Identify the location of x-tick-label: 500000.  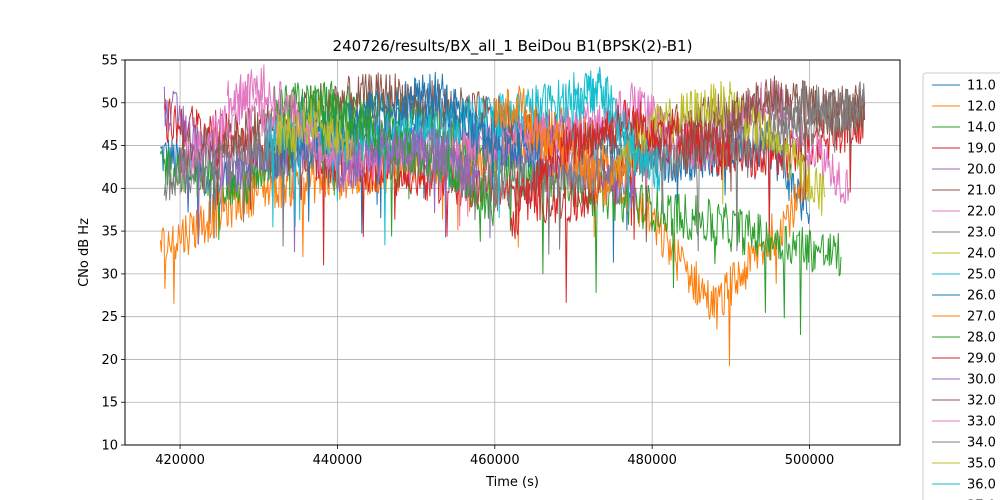
(810, 460).